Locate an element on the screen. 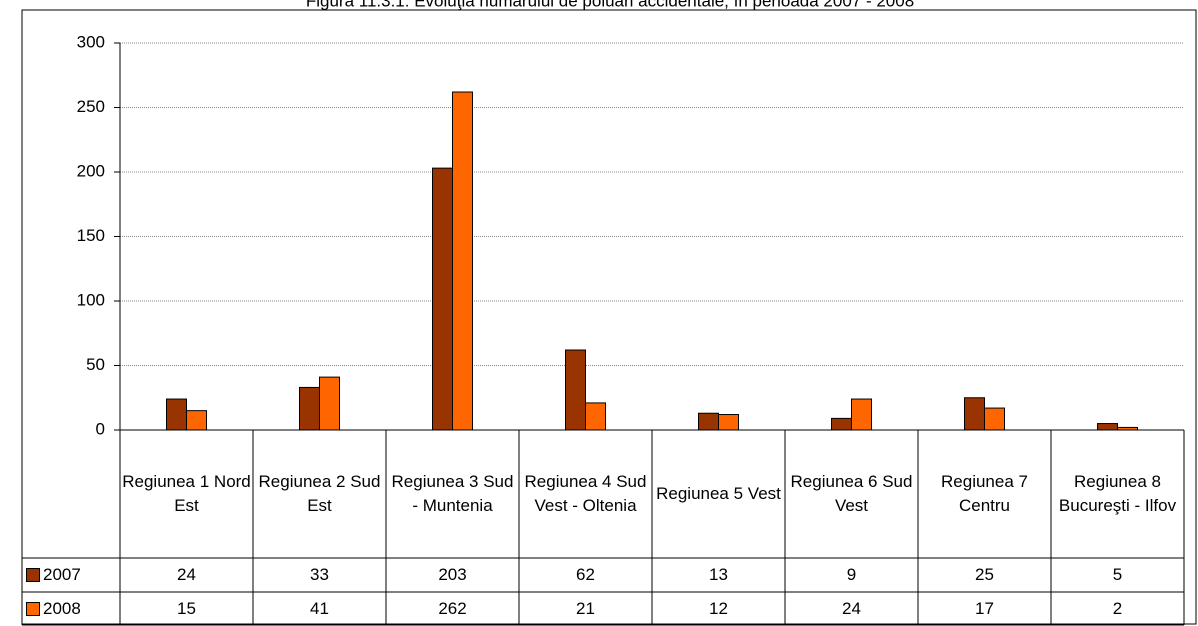 This screenshot has height=626, width=1198. y-tick-label: 200 is located at coordinates (91, 170).